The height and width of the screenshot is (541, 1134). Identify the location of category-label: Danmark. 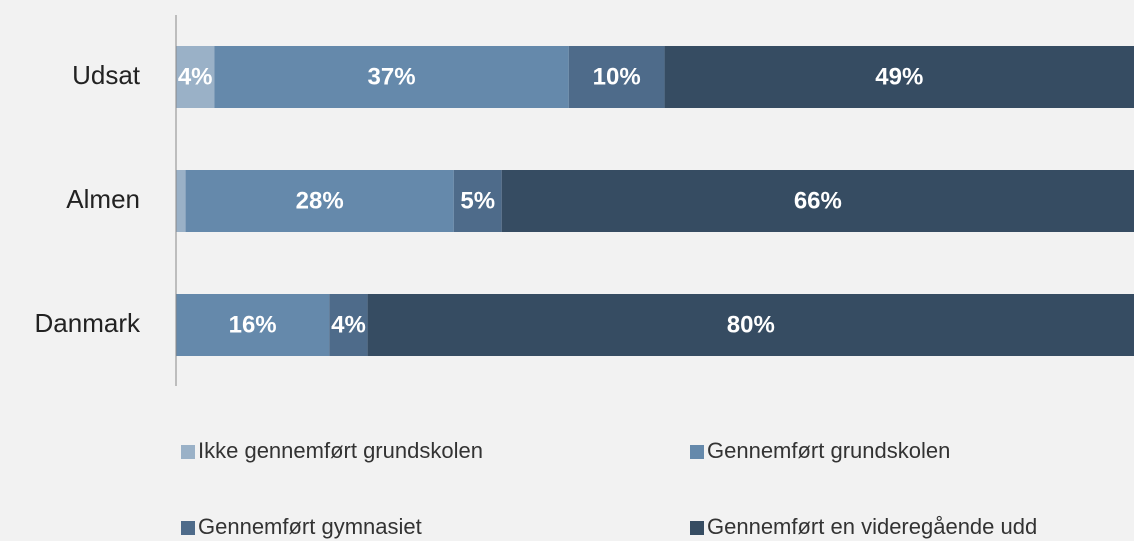
(88, 323).